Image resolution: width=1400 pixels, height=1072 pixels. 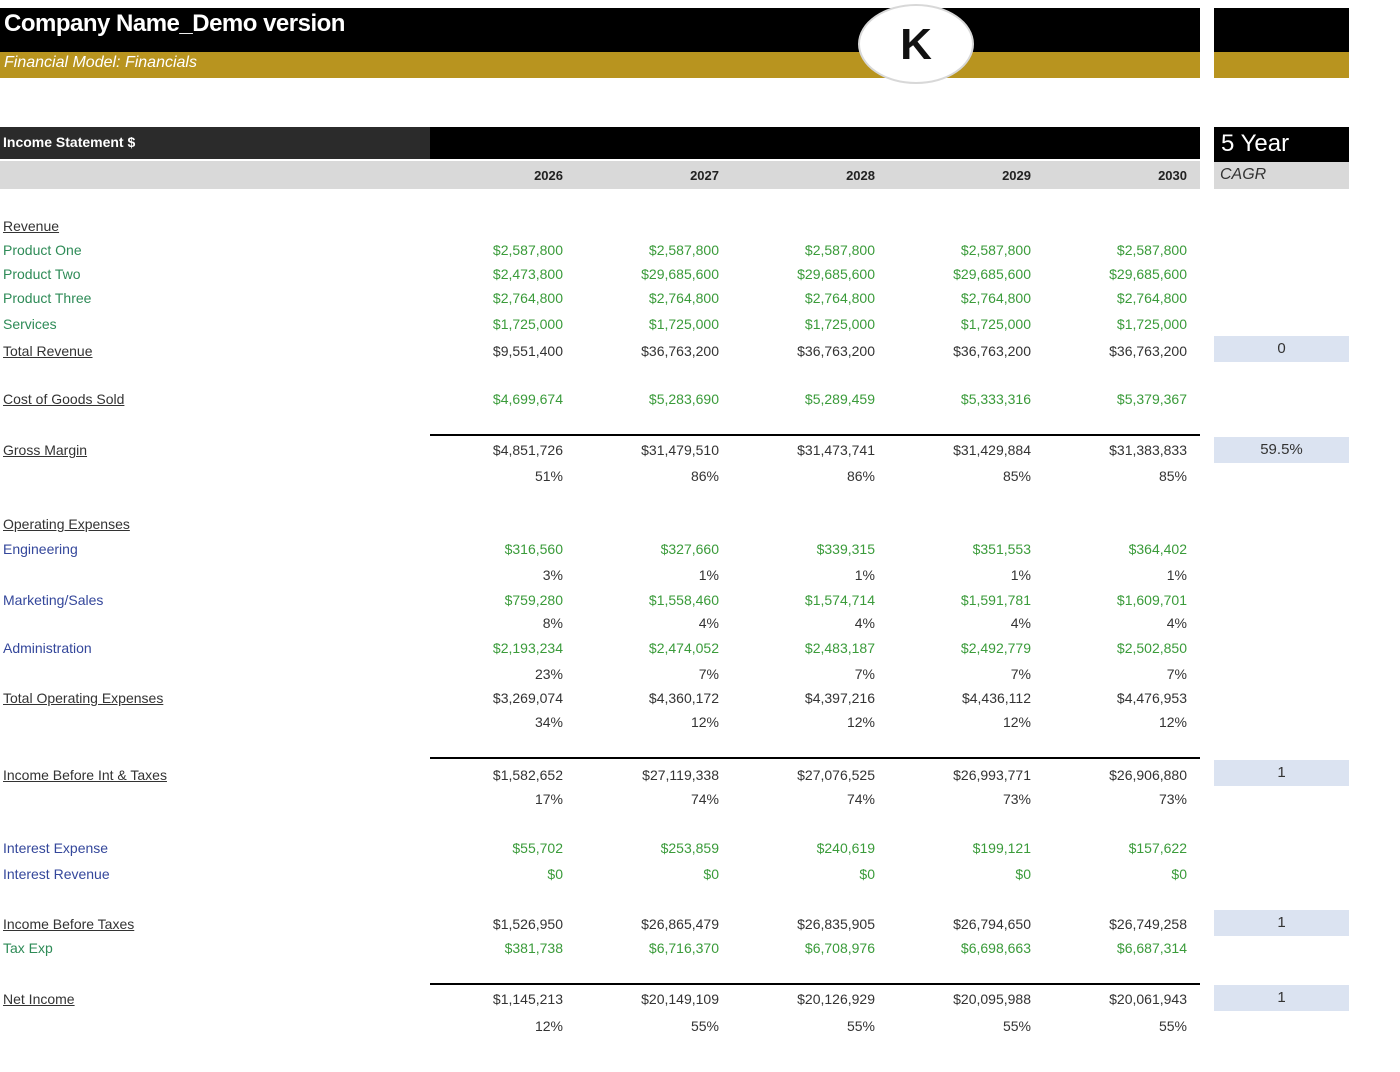 I want to click on cell-total-opex: $4,476,953, so click(x=1151, y=698).